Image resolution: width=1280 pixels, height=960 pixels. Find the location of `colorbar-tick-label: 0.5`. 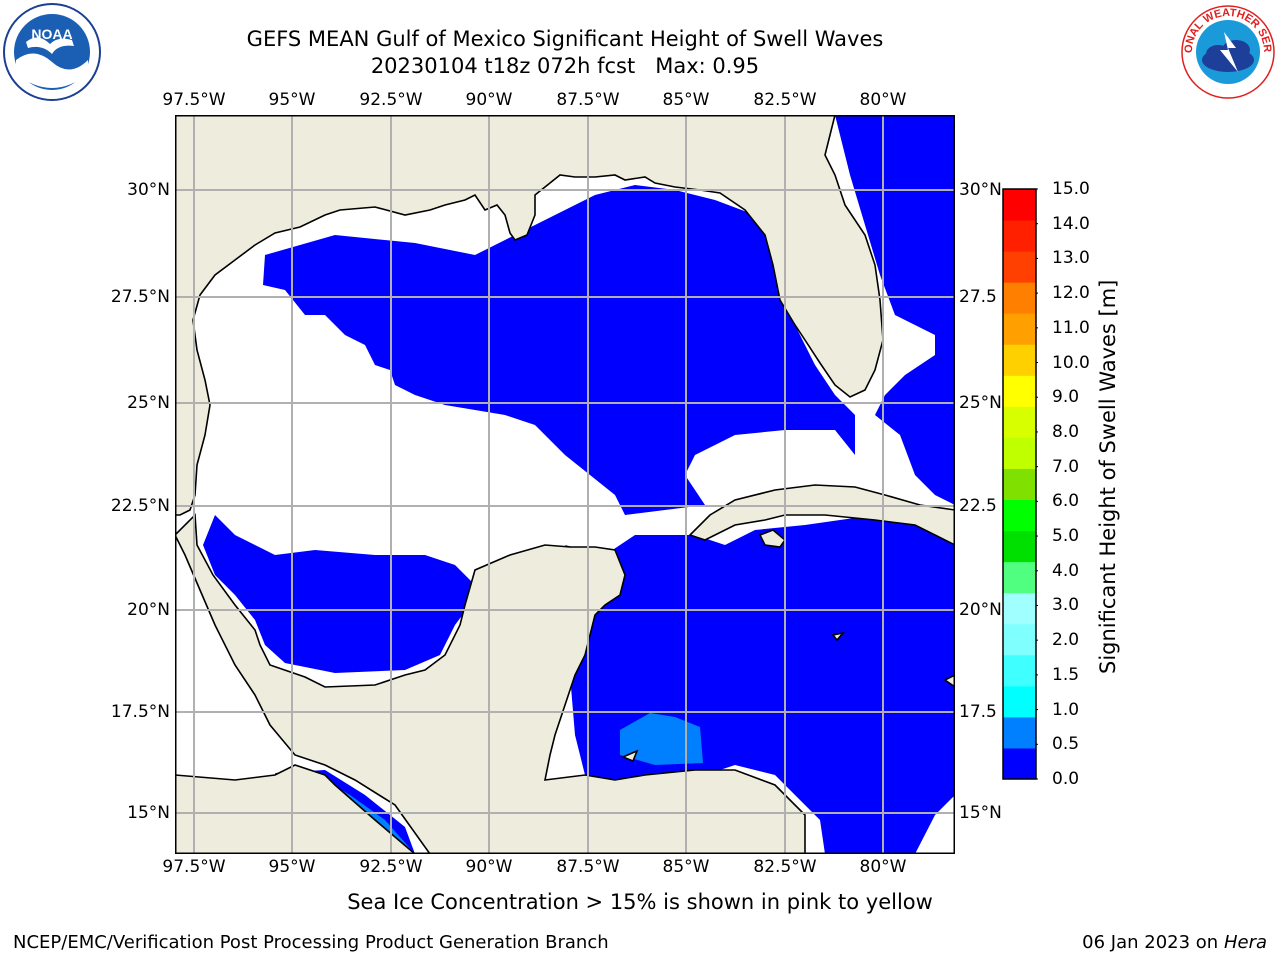

colorbar-tick-label: 0.5 is located at coordinates (1066, 744).